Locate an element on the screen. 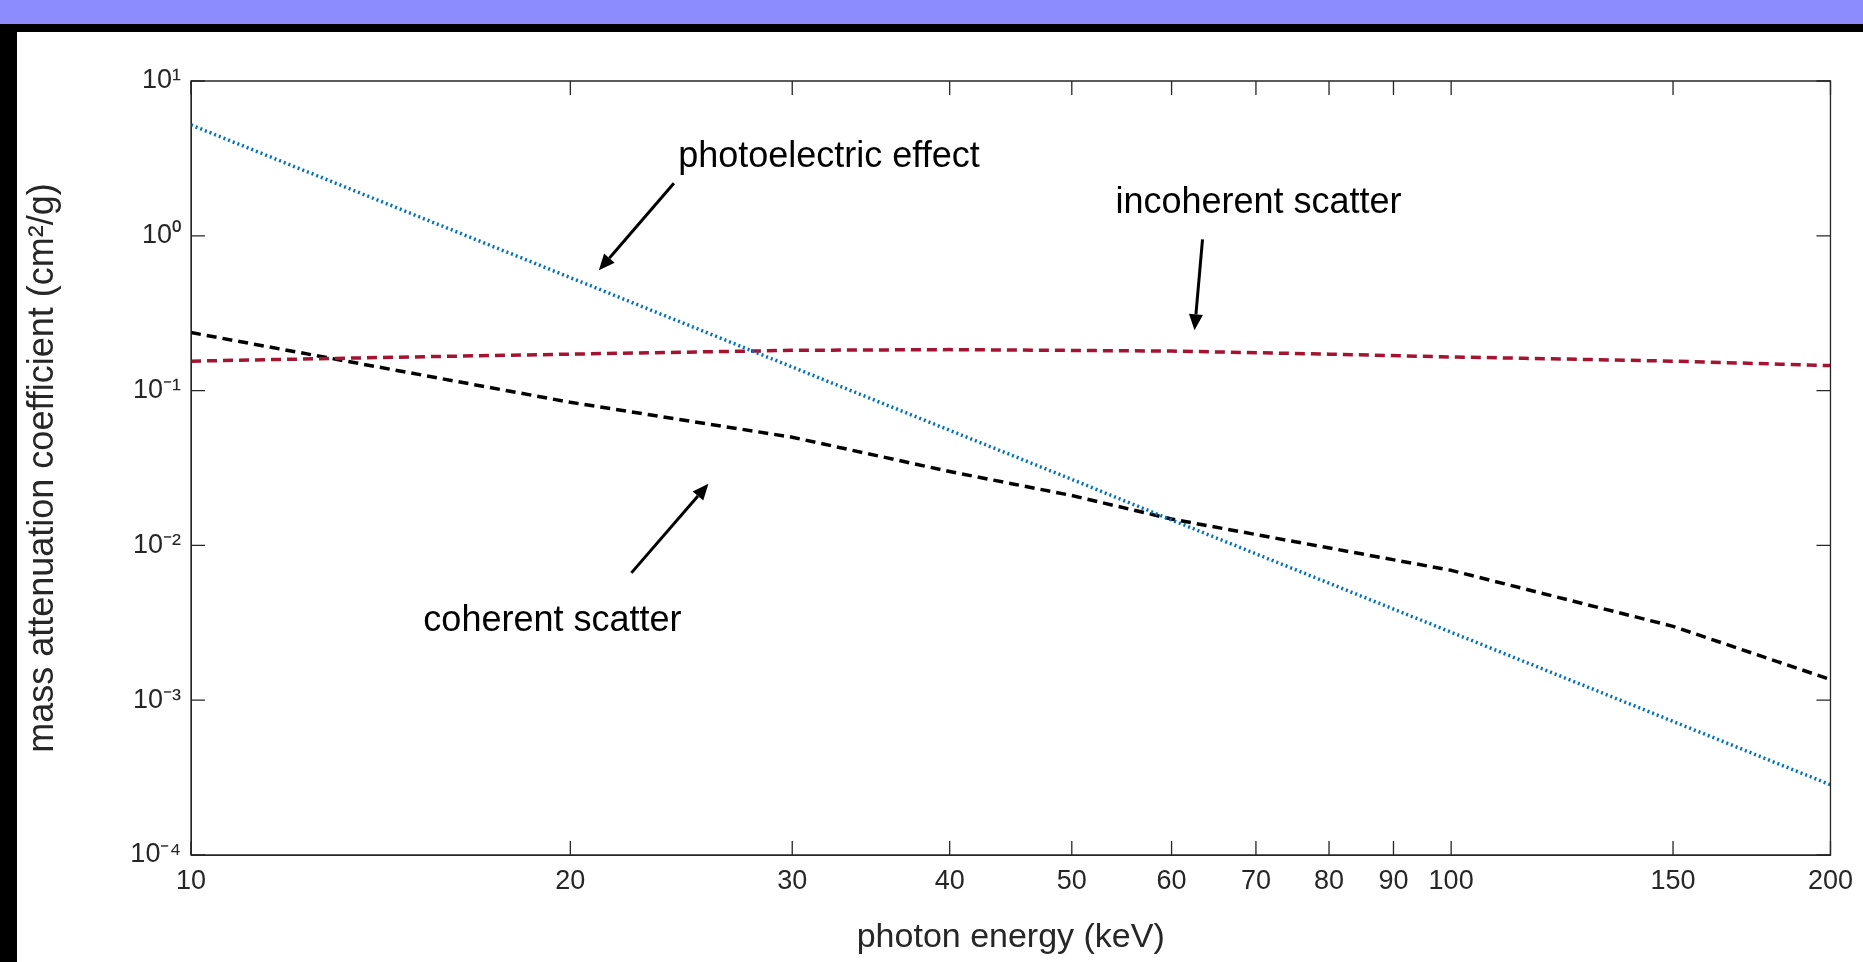 The height and width of the screenshot is (962, 1863). y-tick-label: 10⁻³ is located at coordinates (156, 698).